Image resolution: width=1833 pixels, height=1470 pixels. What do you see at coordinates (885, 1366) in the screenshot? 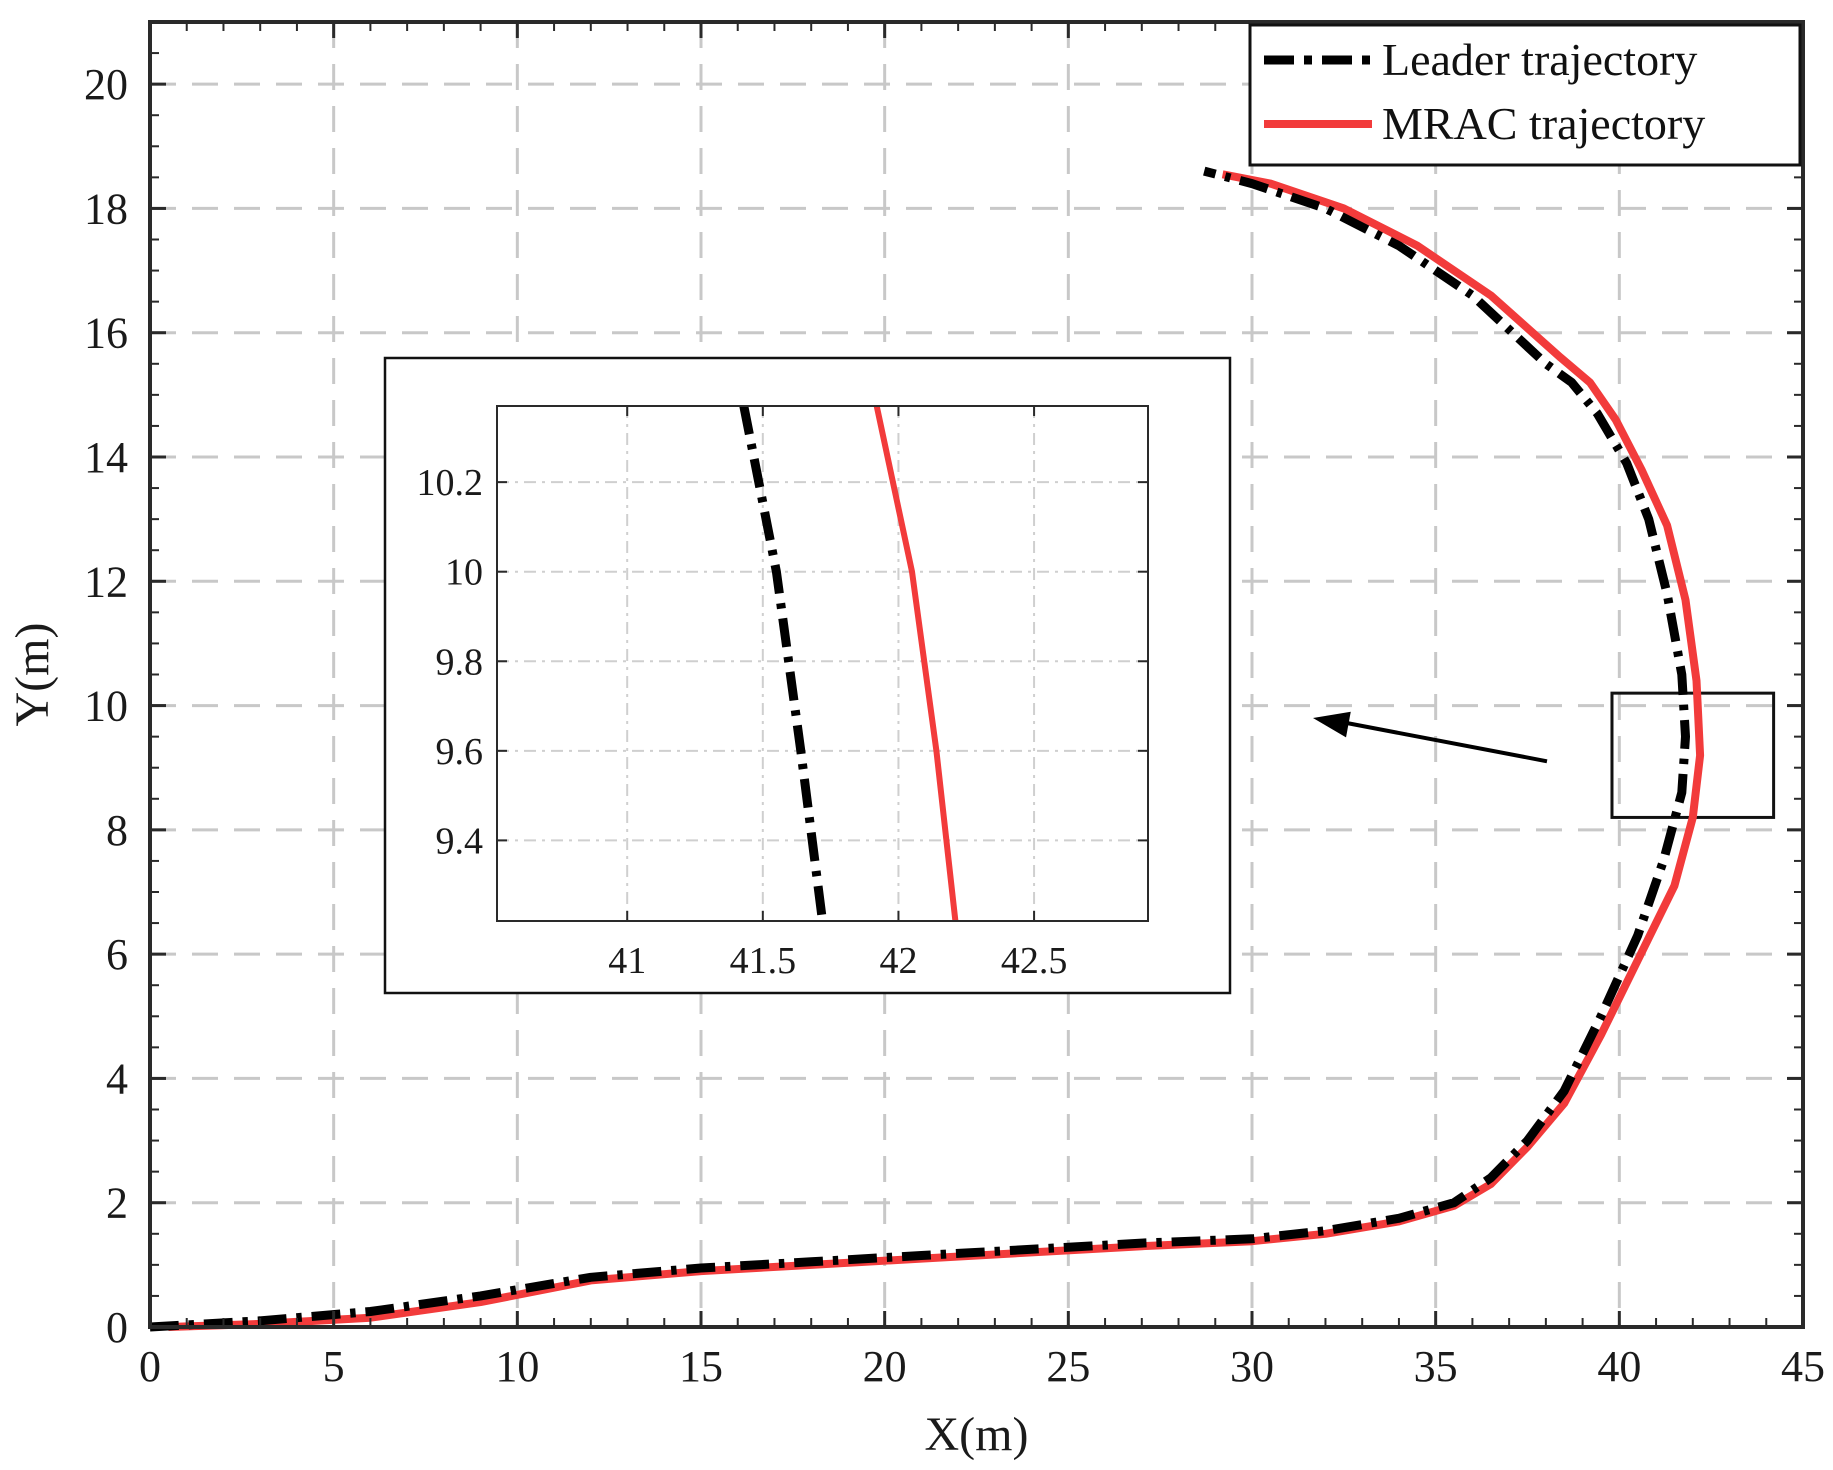
I see `x-tick-label: 20` at bounding box center [885, 1366].